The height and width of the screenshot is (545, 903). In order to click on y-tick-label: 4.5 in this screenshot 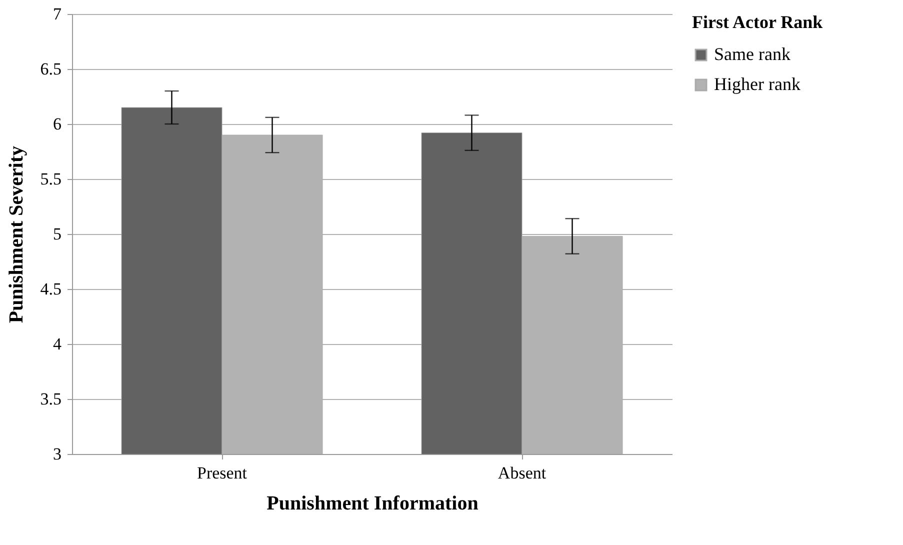, I will do `click(51, 289)`.